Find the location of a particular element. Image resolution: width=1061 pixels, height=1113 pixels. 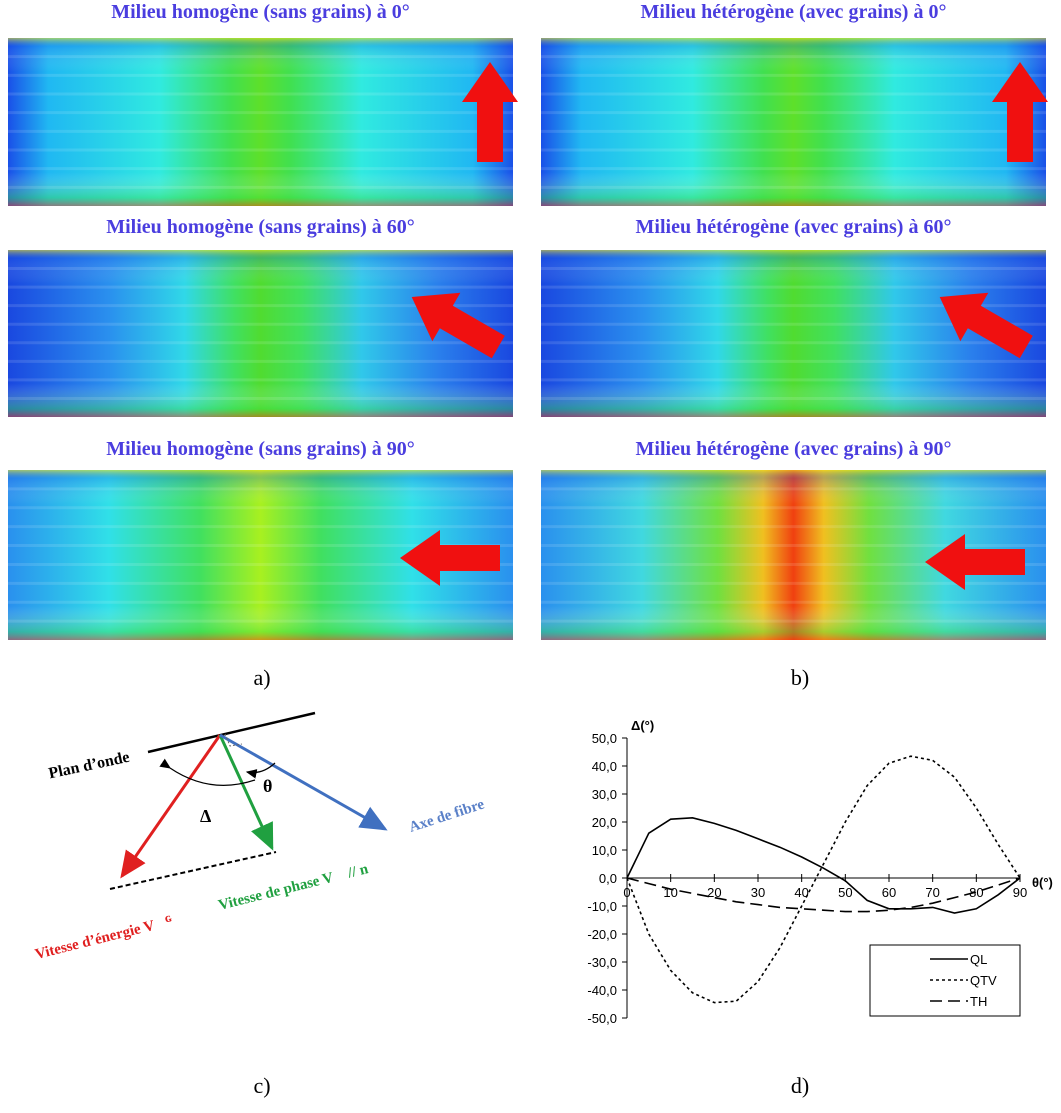

y-tick-label: 40,0 is located at coordinates (604, 766).